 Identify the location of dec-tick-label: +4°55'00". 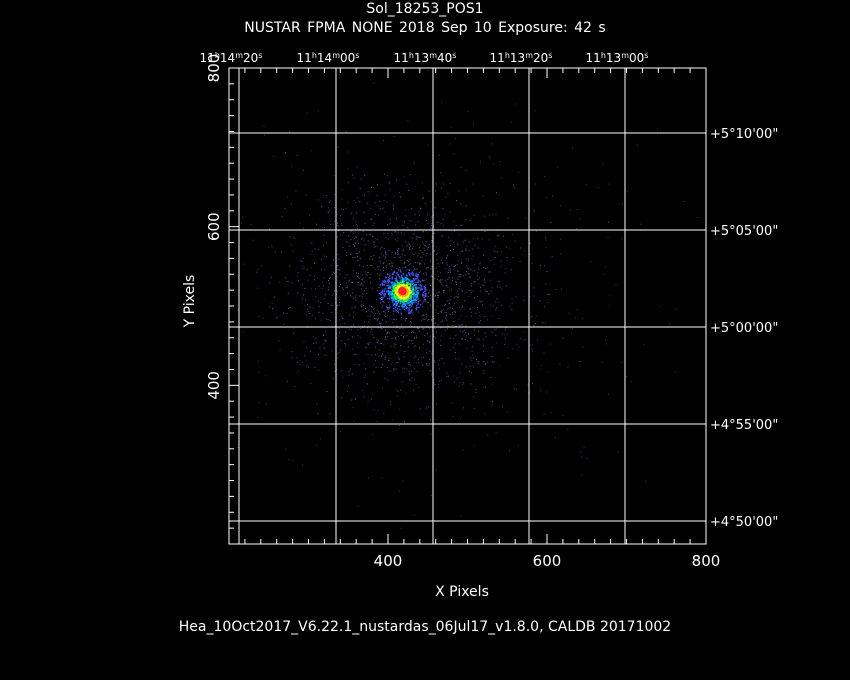
(744, 425).